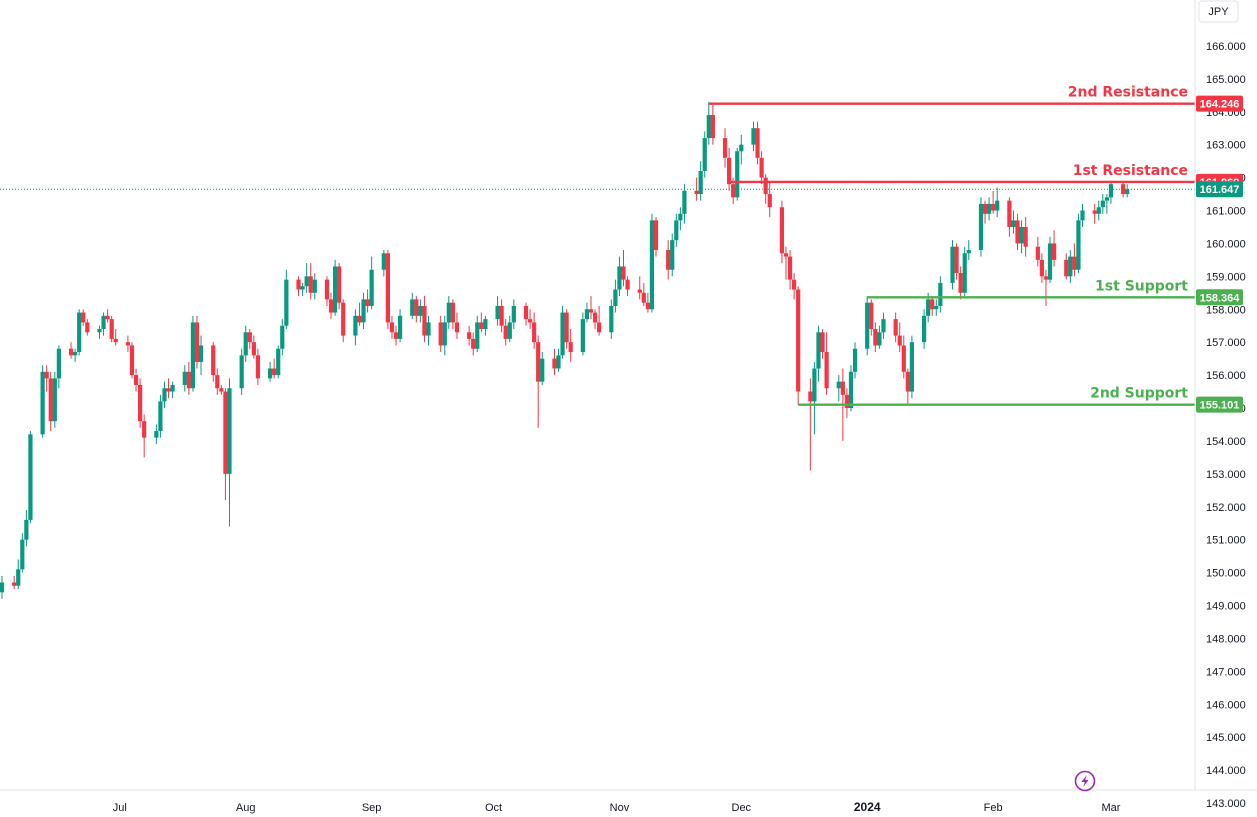 The image size is (1257, 817). What do you see at coordinates (1085, 781) in the screenshot?
I see `lightning-icon` at bounding box center [1085, 781].